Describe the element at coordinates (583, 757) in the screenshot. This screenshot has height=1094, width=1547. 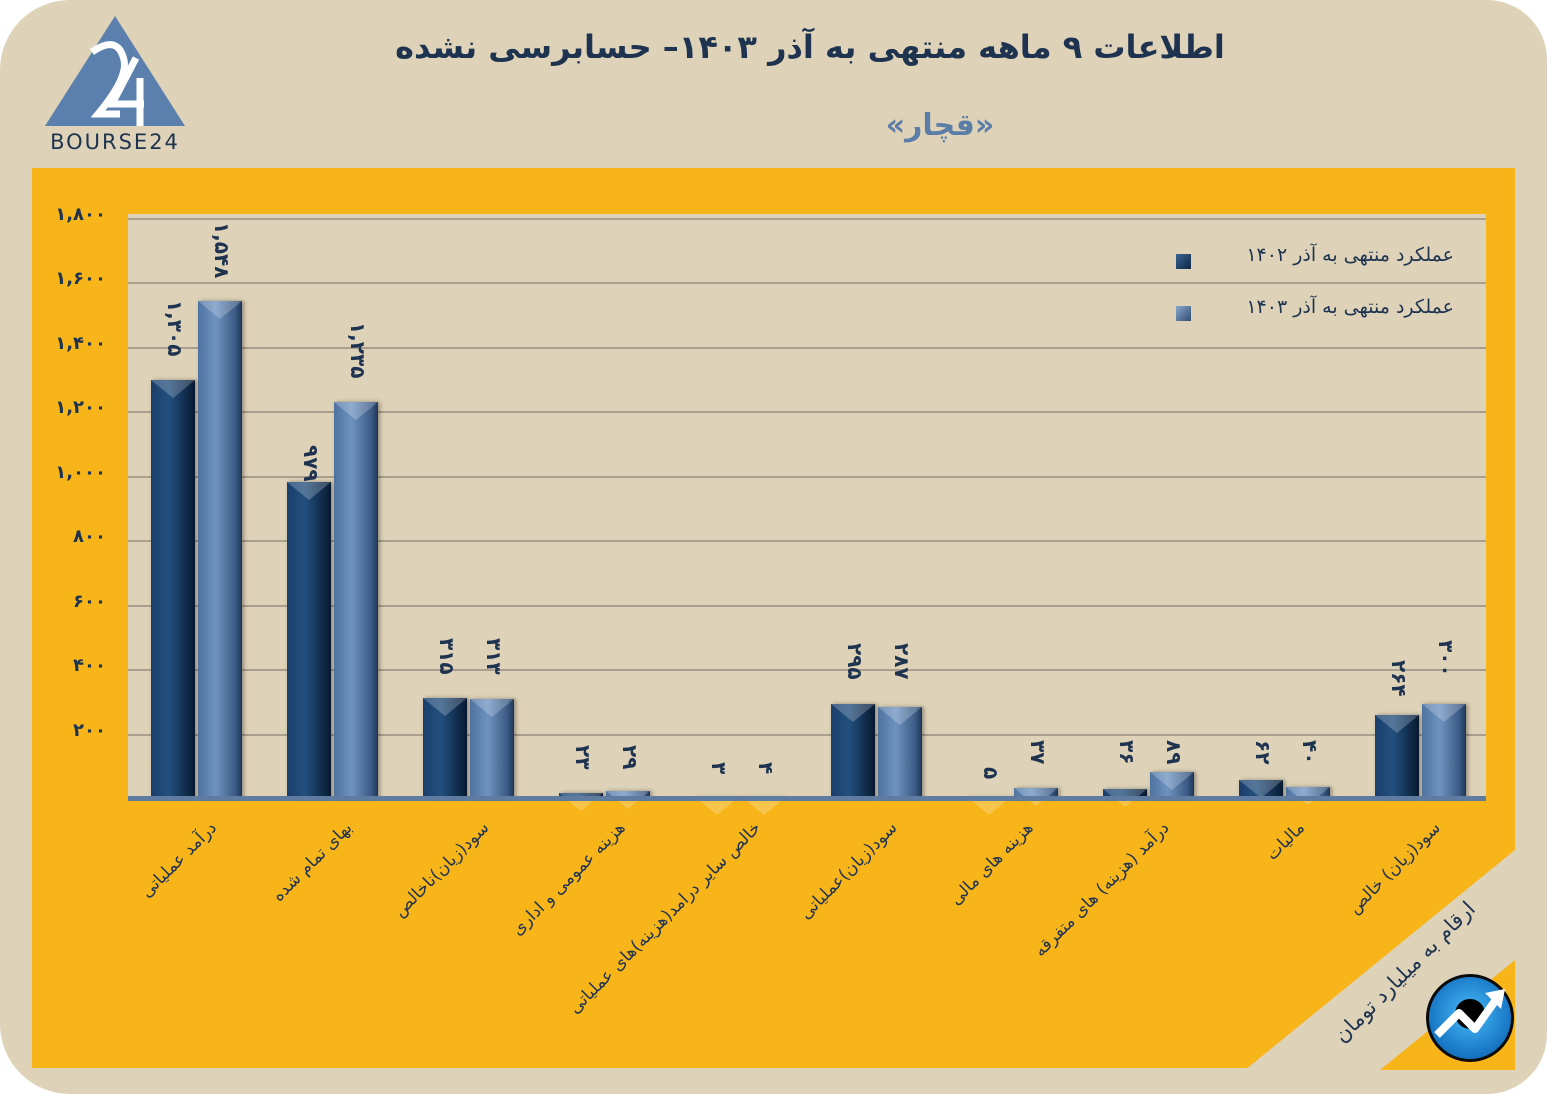
I see `value-label: ۲۳` at that location.